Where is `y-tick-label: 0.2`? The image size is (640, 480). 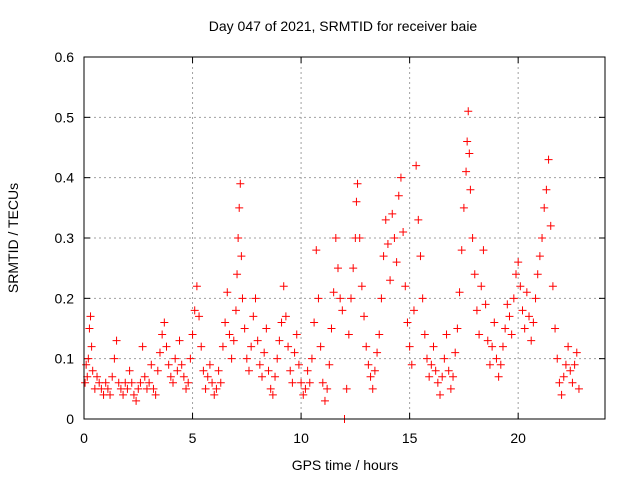 y-tick-label: 0.2 is located at coordinates (65, 298).